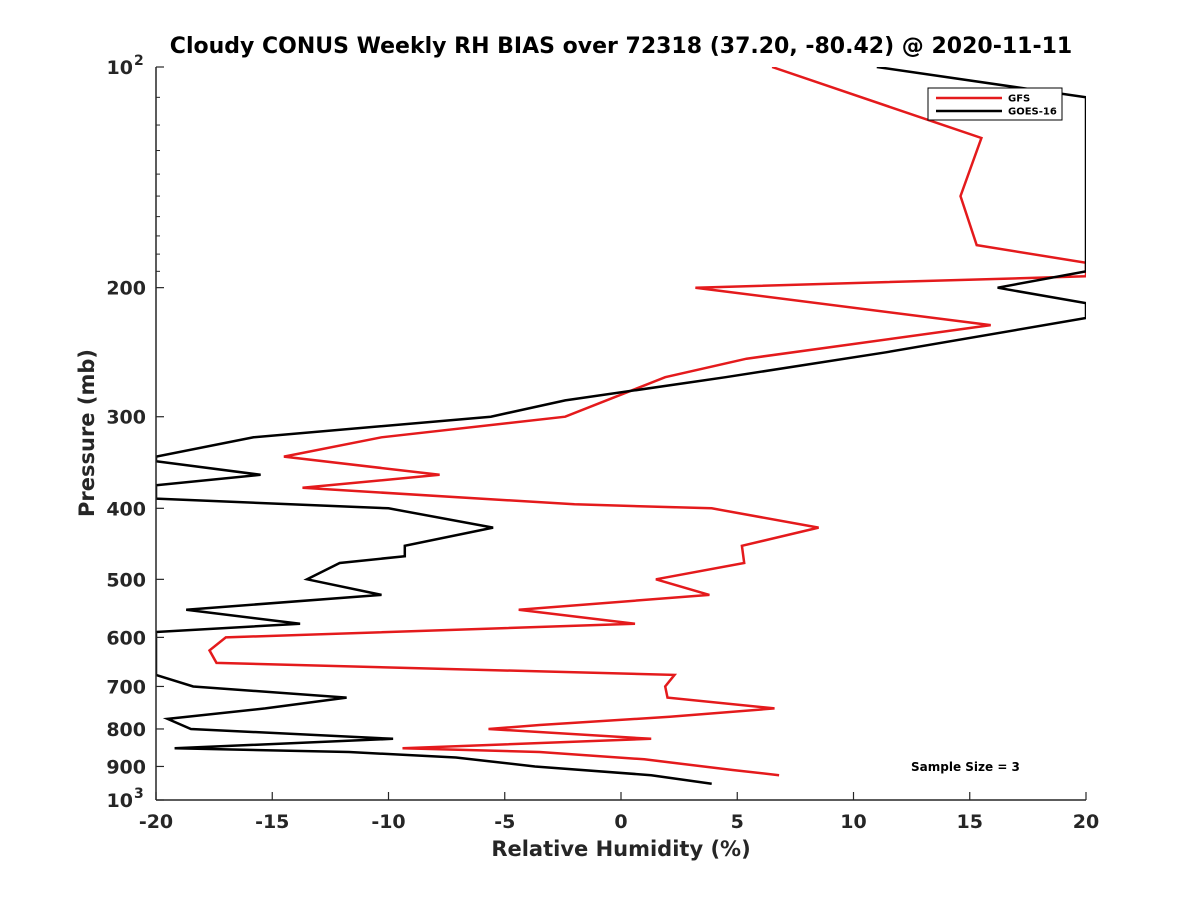  I want to click on sample-size-annotation: Sample Size = 3, so click(965, 767).